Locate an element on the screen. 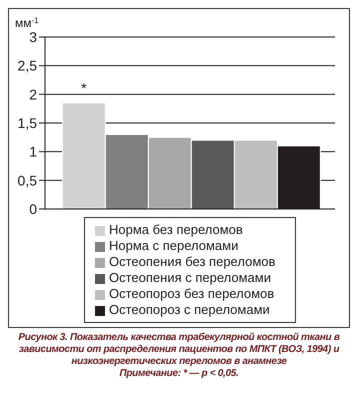 This screenshot has height=416, width=358. legend-label: Норма с переломами is located at coordinates (173, 245).